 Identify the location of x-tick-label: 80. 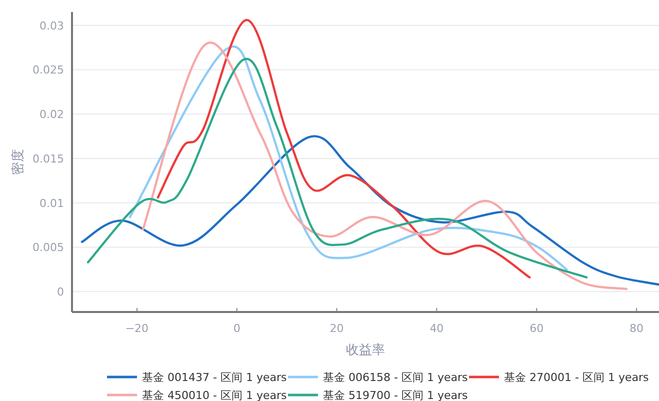
(637, 328).